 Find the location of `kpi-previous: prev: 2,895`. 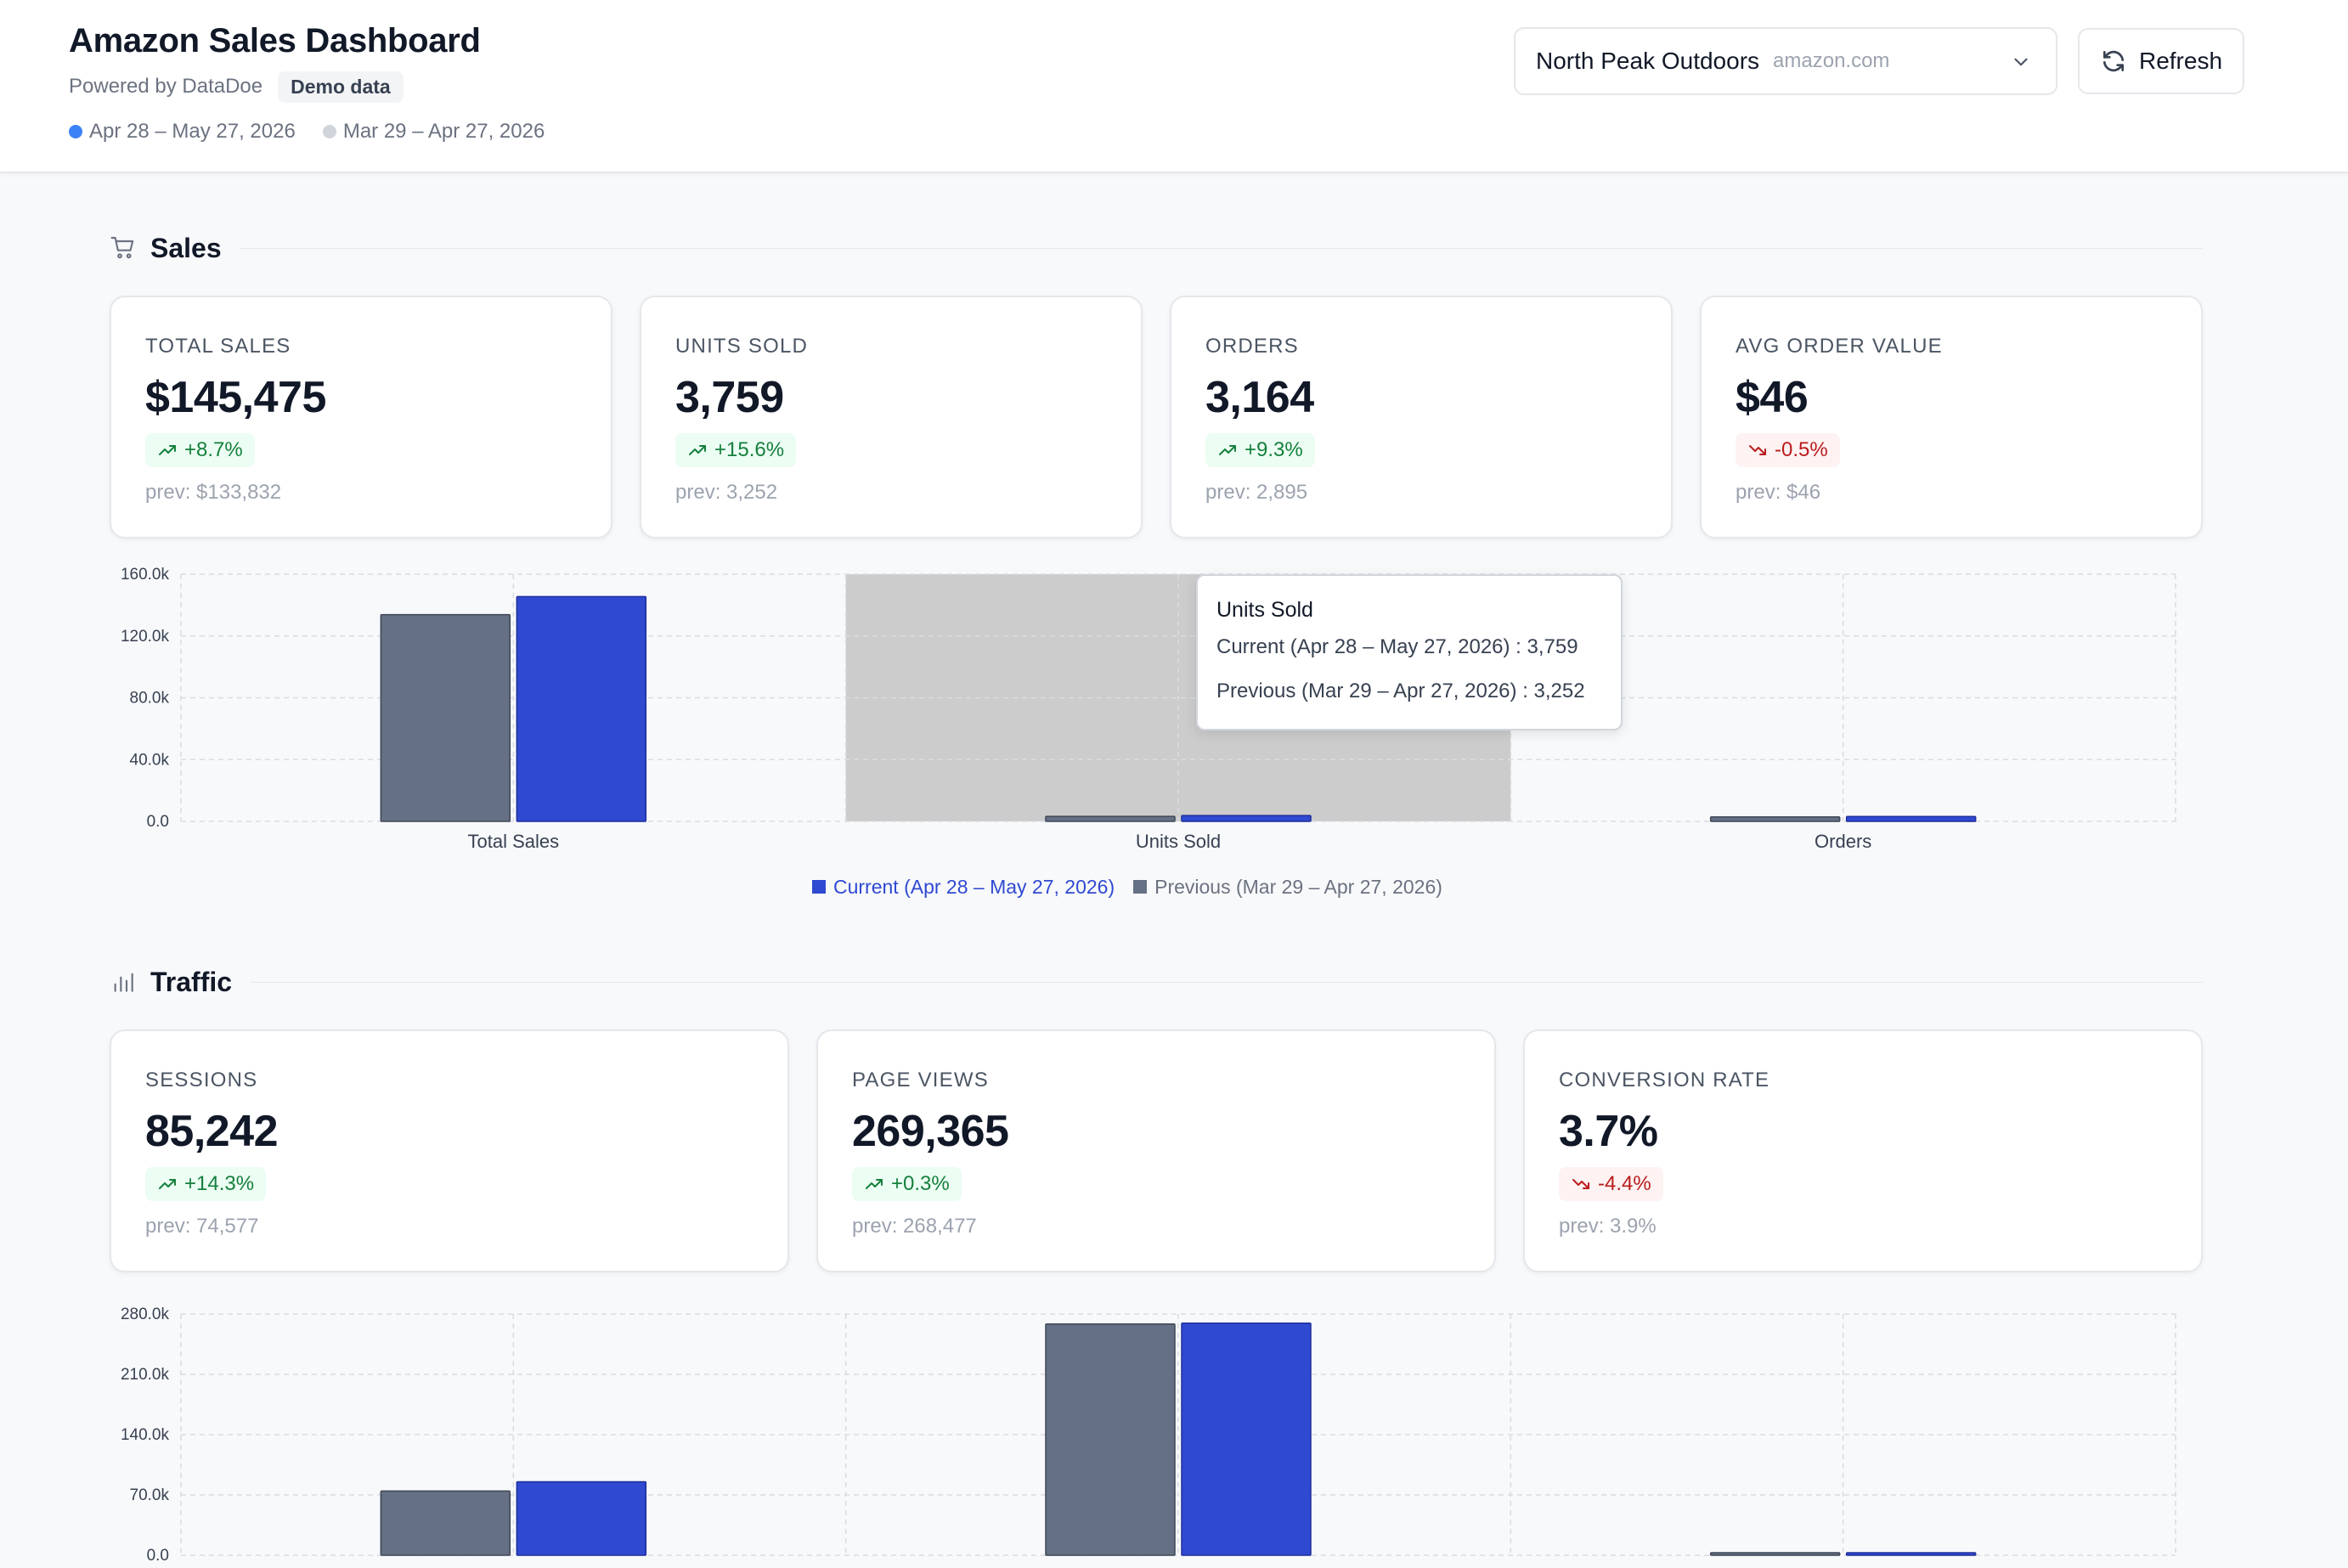

kpi-previous: prev: 2,895 is located at coordinates (1256, 493).